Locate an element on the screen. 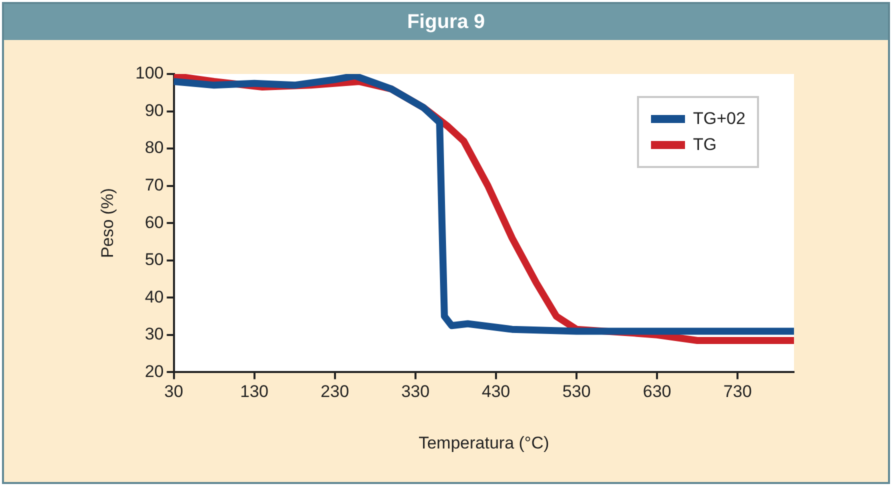  y-tick-label: 100 is located at coordinates (149, 73).